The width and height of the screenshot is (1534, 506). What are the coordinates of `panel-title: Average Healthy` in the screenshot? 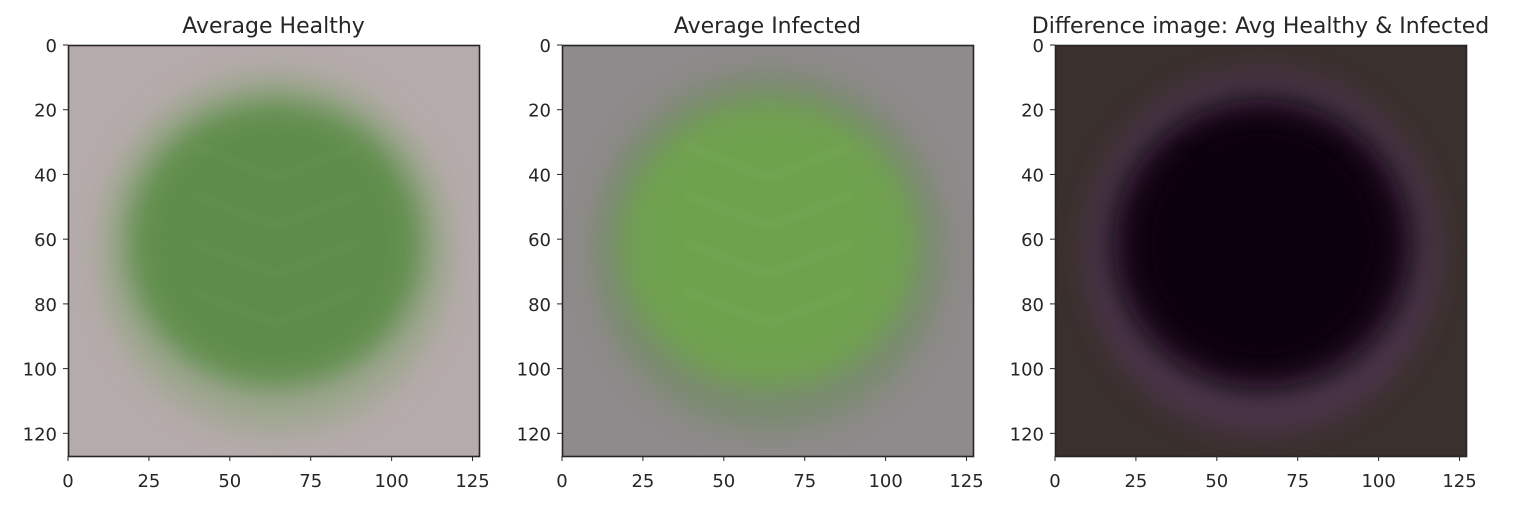 It's located at (273, 26).